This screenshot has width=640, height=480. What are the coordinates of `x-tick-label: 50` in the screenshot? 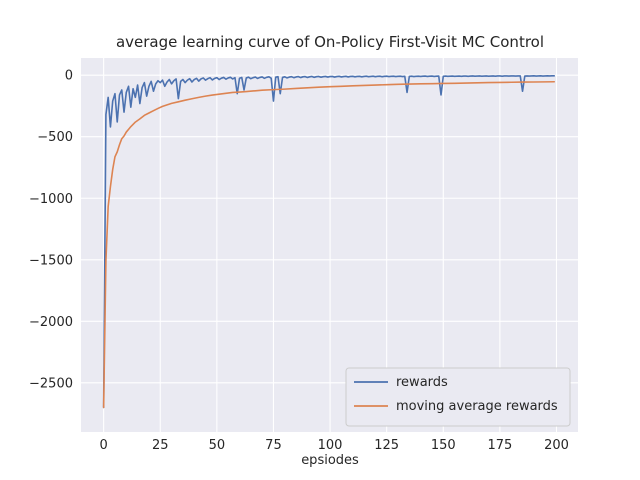 It's located at (217, 445).